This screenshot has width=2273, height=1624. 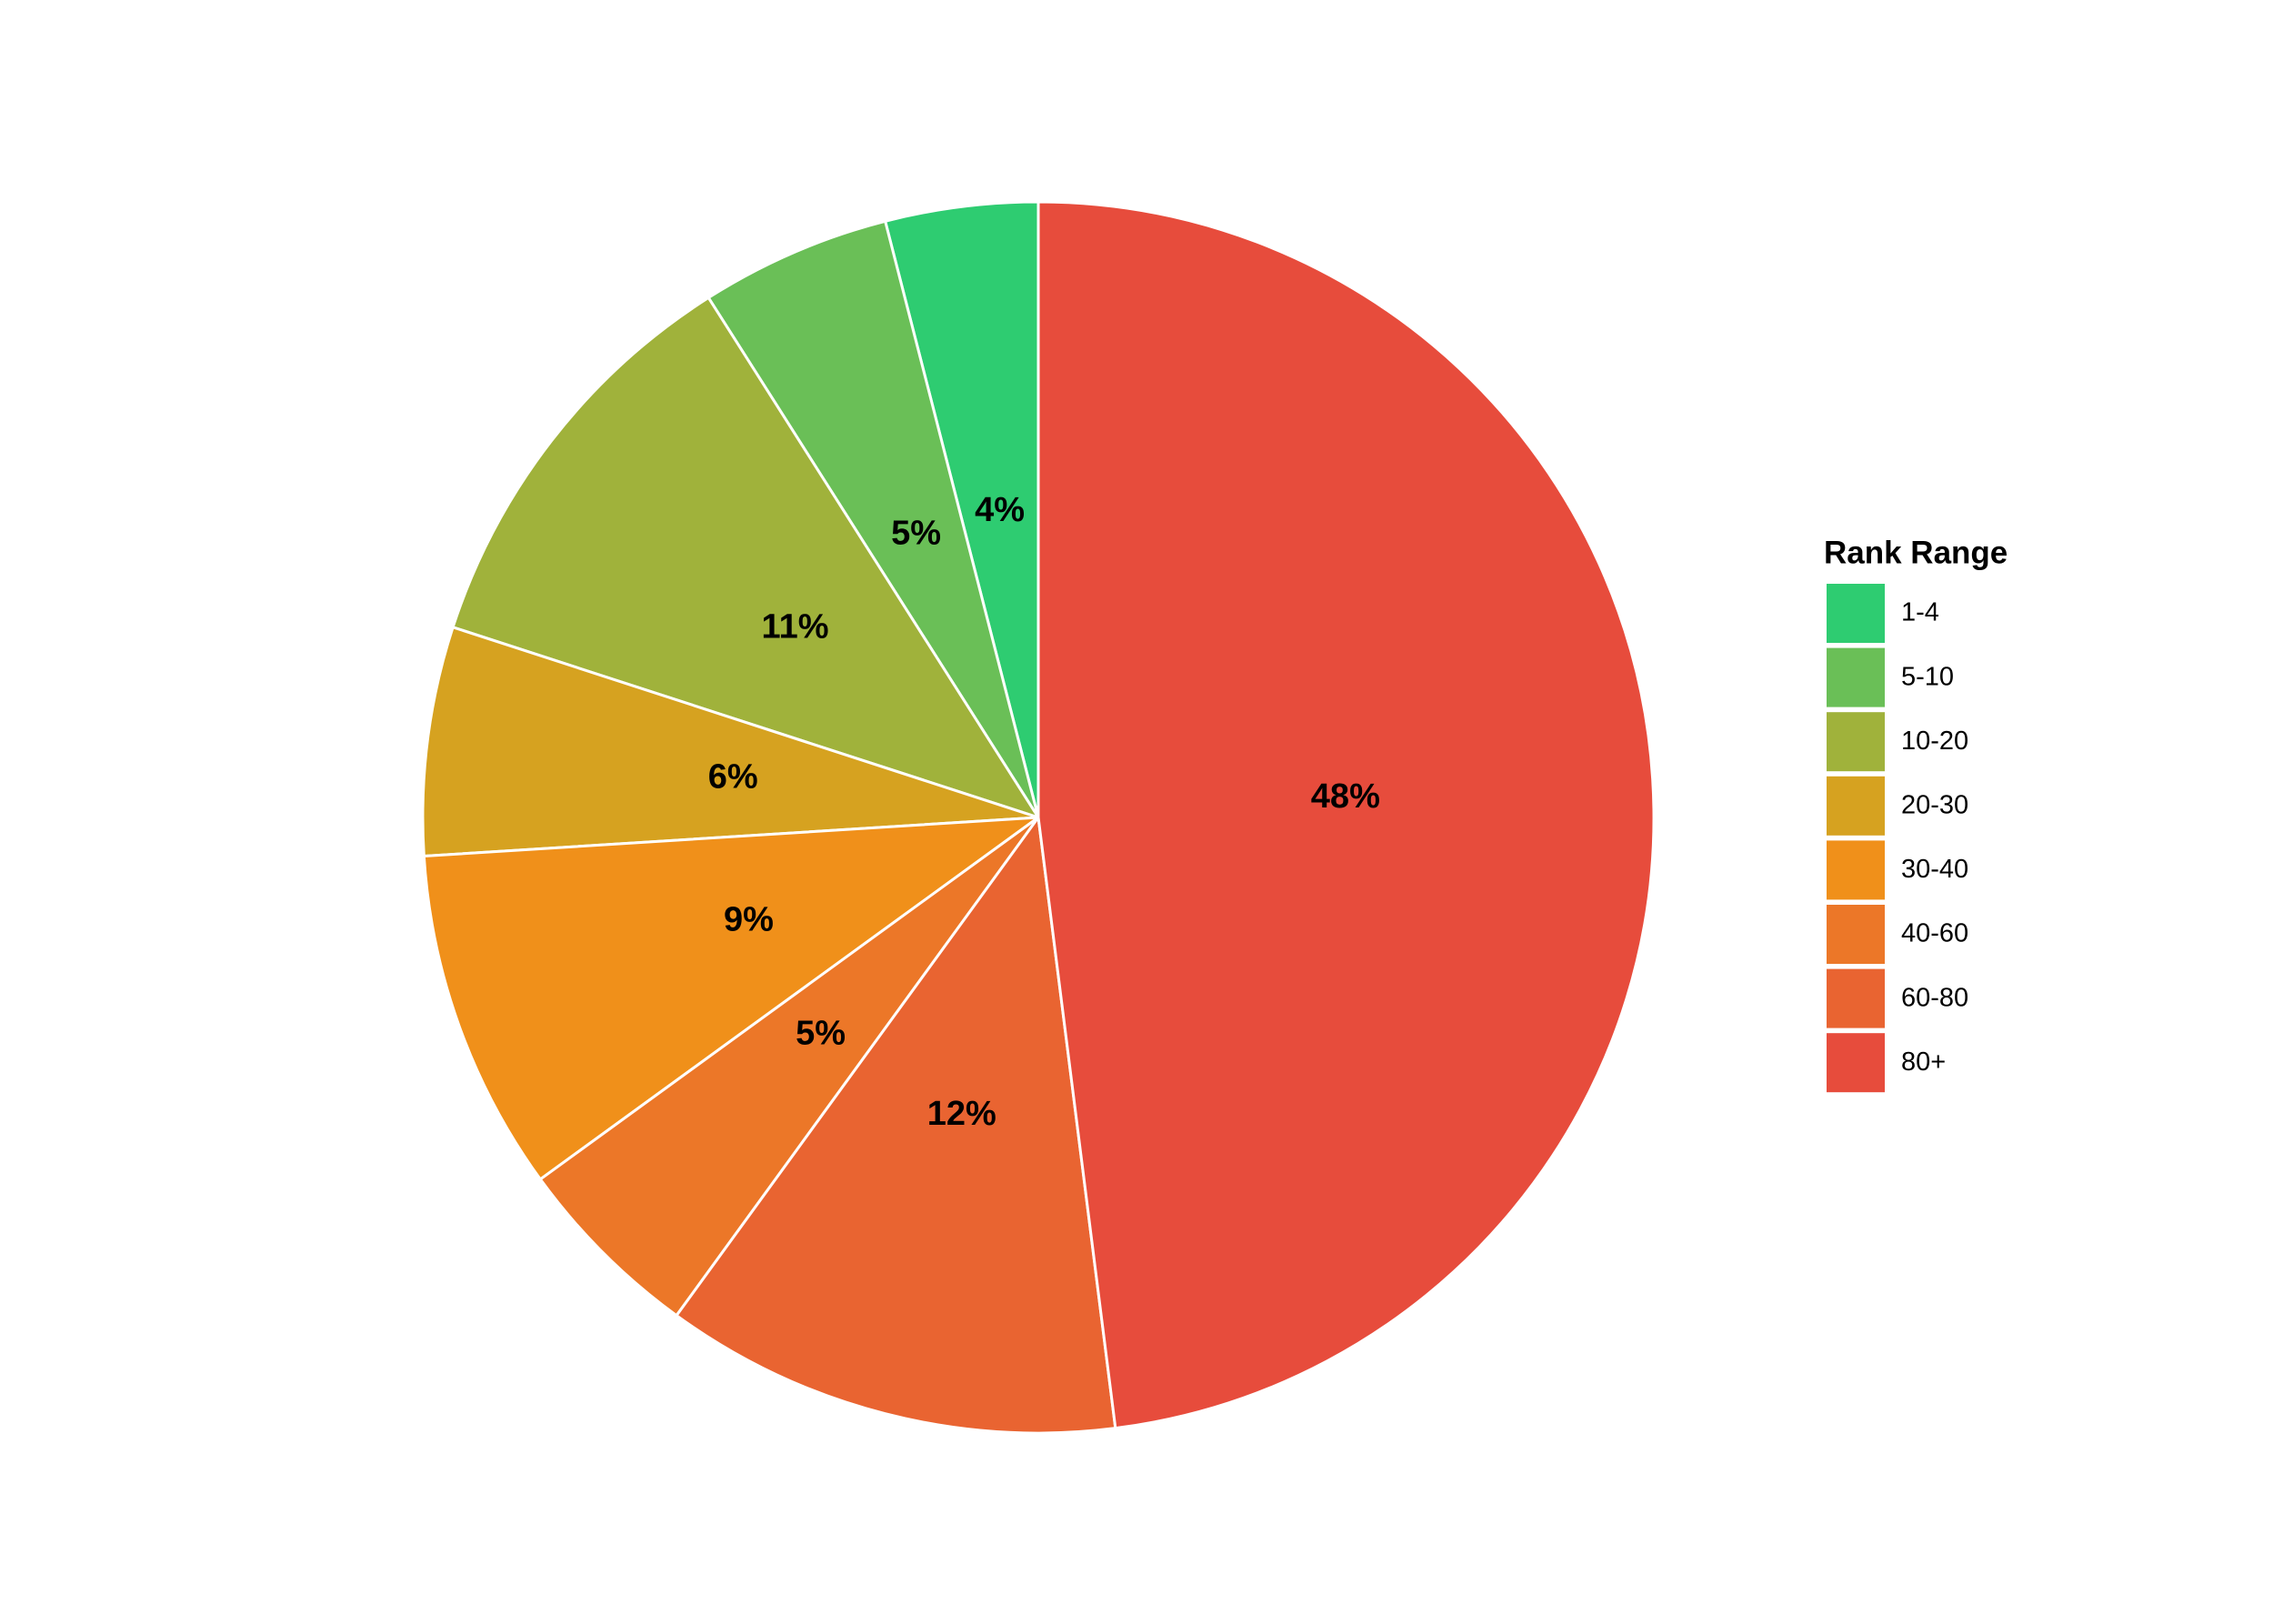 What do you see at coordinates (1923, 1062) in the screenshot?
I see `legend-label: 80+` at bounding box center [1923, 1062].